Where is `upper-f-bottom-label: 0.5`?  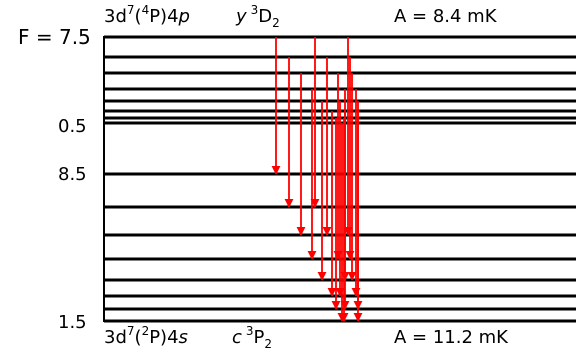 upper-f-bottom-label: 0.5 is located at coordinates (72, 126).